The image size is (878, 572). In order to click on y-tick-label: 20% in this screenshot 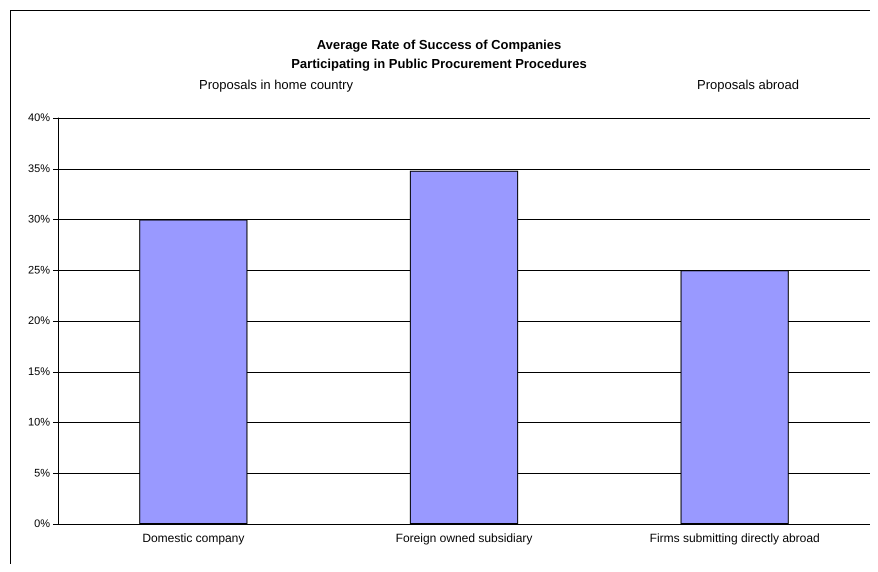, I will do `click(39, 321)`.